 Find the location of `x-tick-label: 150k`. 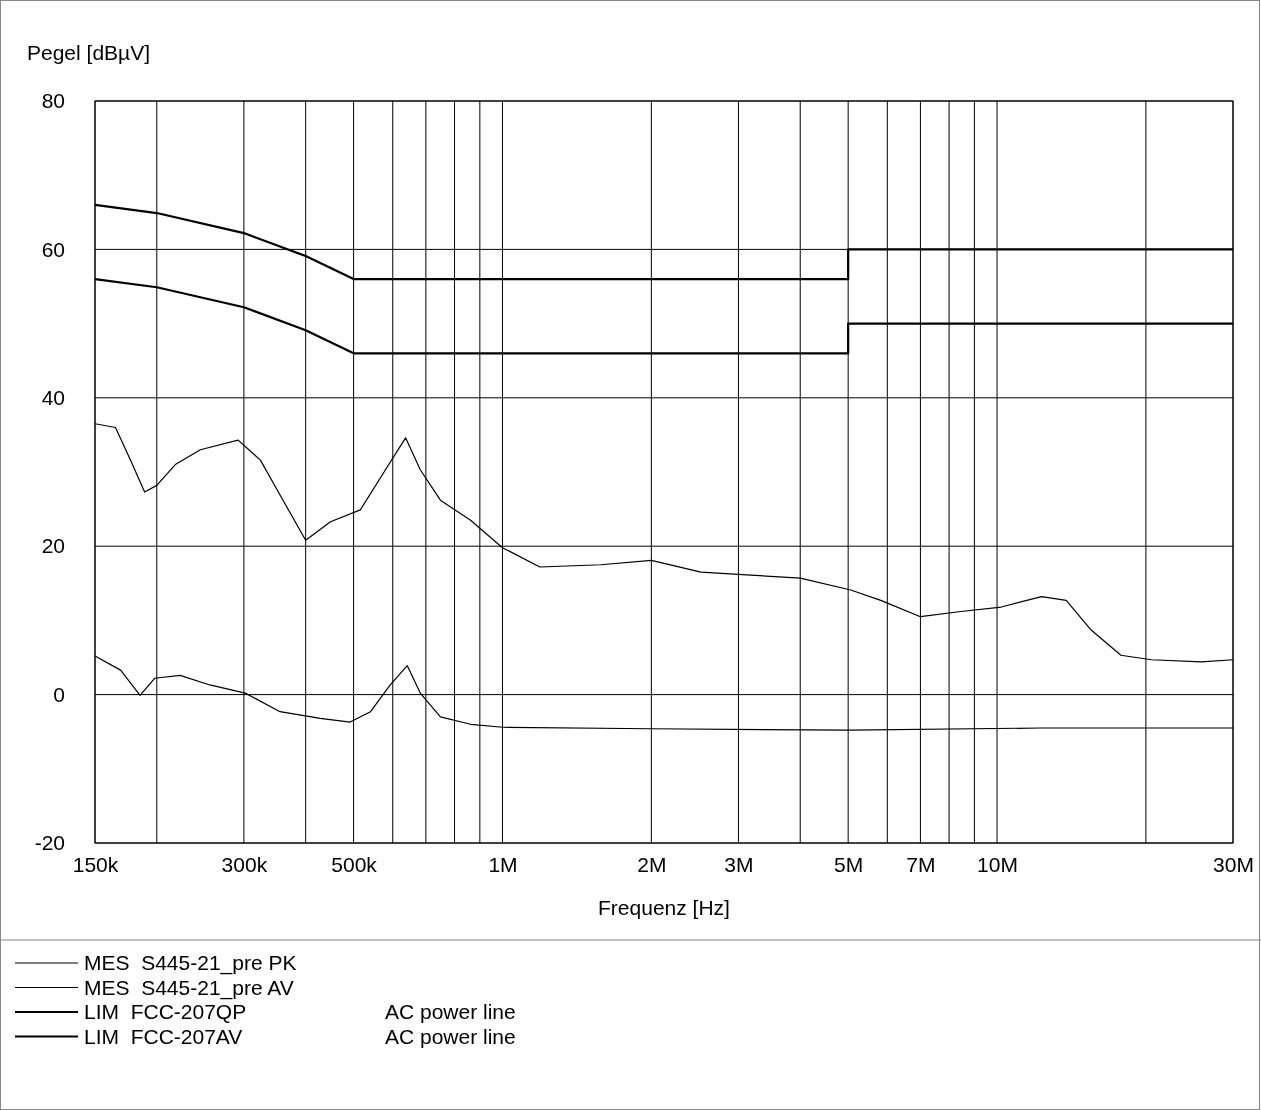

x-tick-label: 150k is located at coordinates (95, 864).